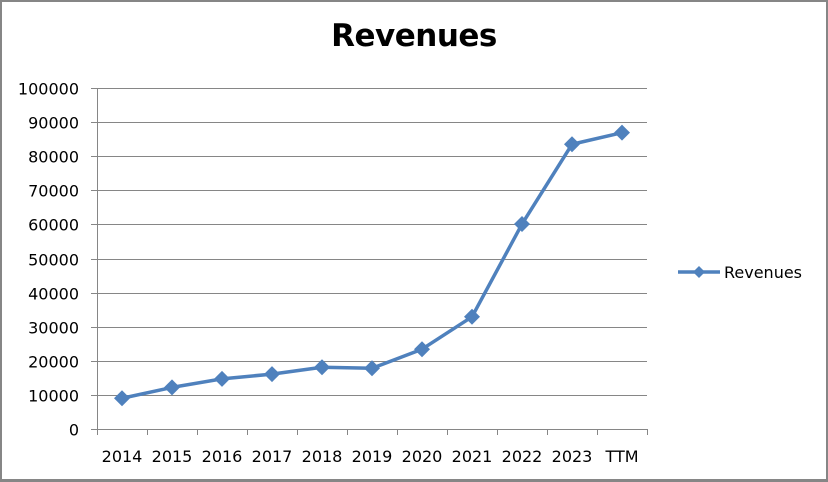 This screenshot has height=482, width=828. I want to click on y-tick-label: 10000, so click(53, 396).